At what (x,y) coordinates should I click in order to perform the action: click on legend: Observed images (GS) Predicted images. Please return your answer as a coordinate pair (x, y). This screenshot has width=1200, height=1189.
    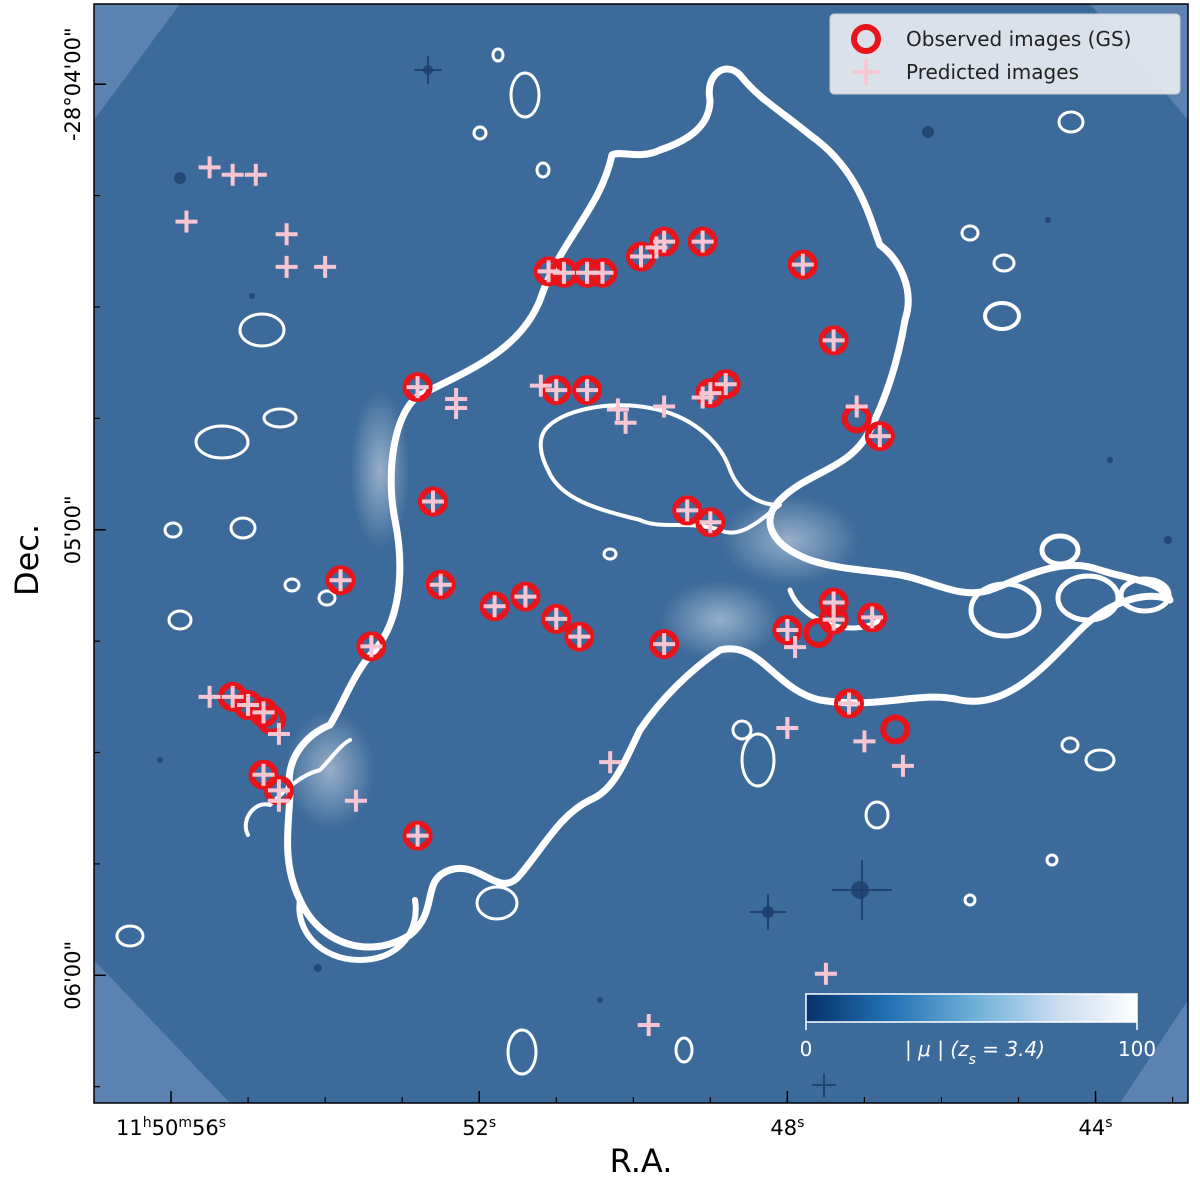
    Looking at the image, I should click on (1005, 54).